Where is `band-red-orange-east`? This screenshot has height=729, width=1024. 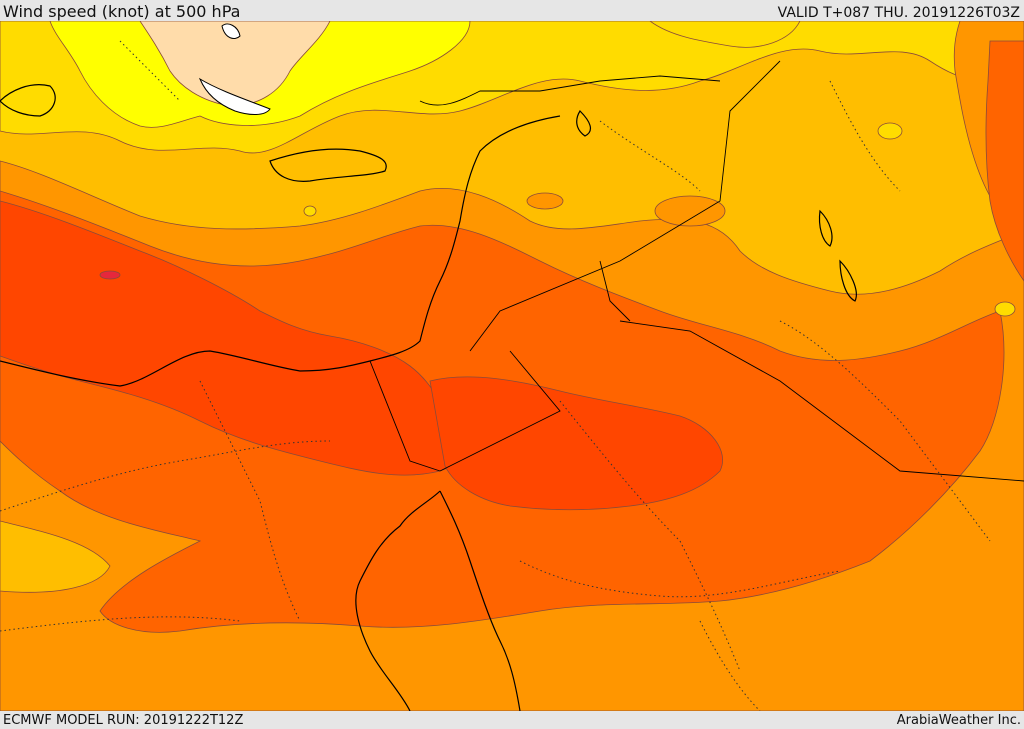 band-red-orange-east is located at coordinates (576, 443).